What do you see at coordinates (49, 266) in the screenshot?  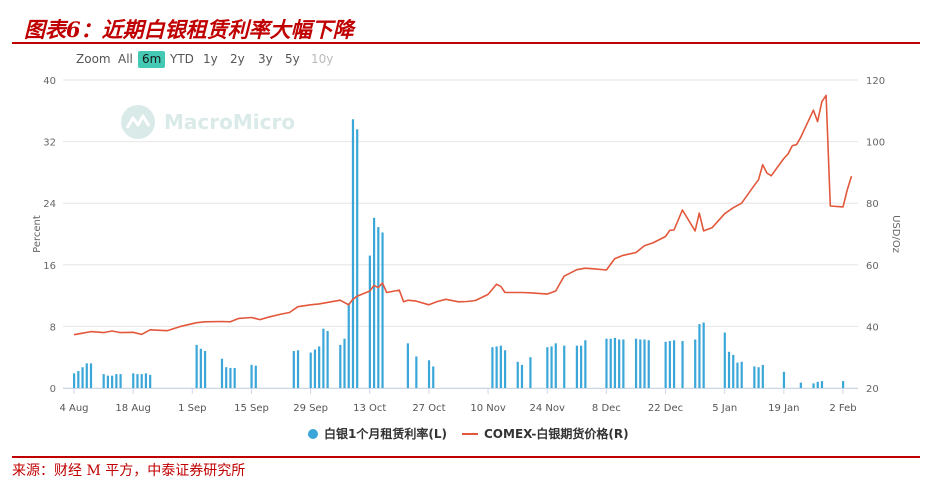 I see `left-tick-label: 16` at bounding box center [49, 266].